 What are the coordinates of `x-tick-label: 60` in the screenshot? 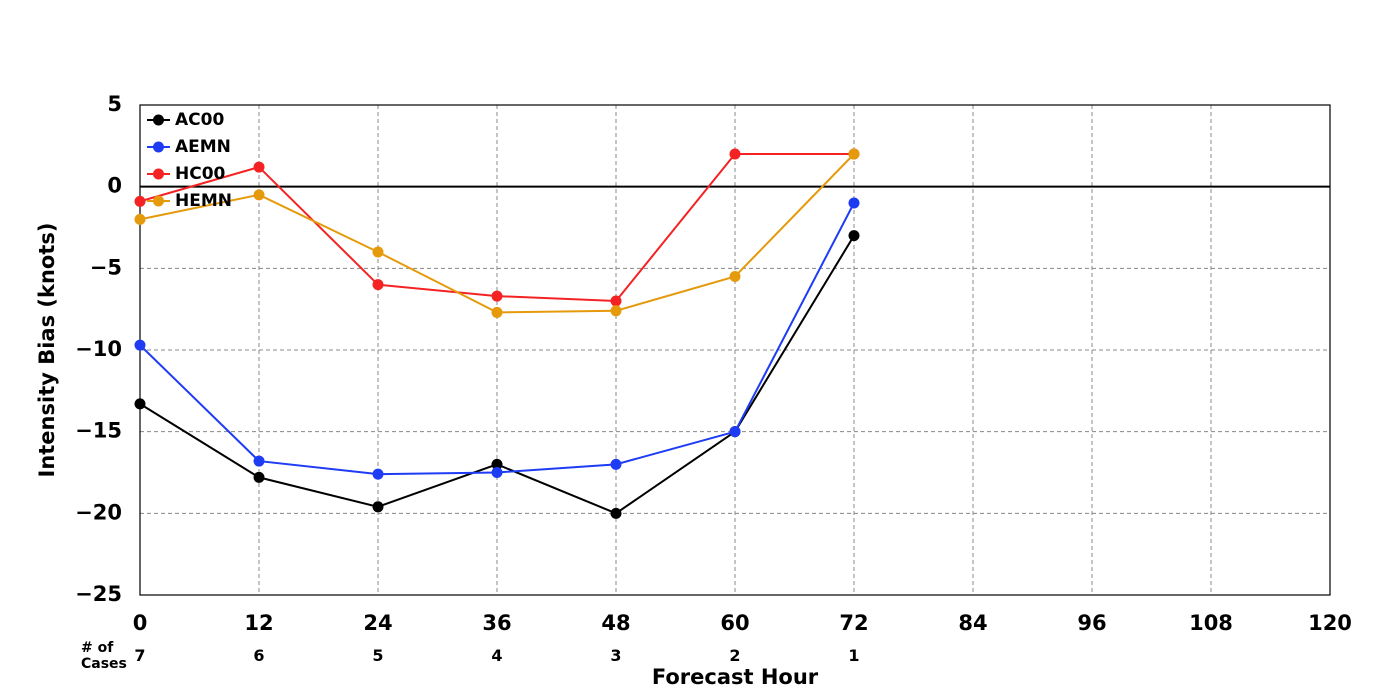 It's located at (734, 623).